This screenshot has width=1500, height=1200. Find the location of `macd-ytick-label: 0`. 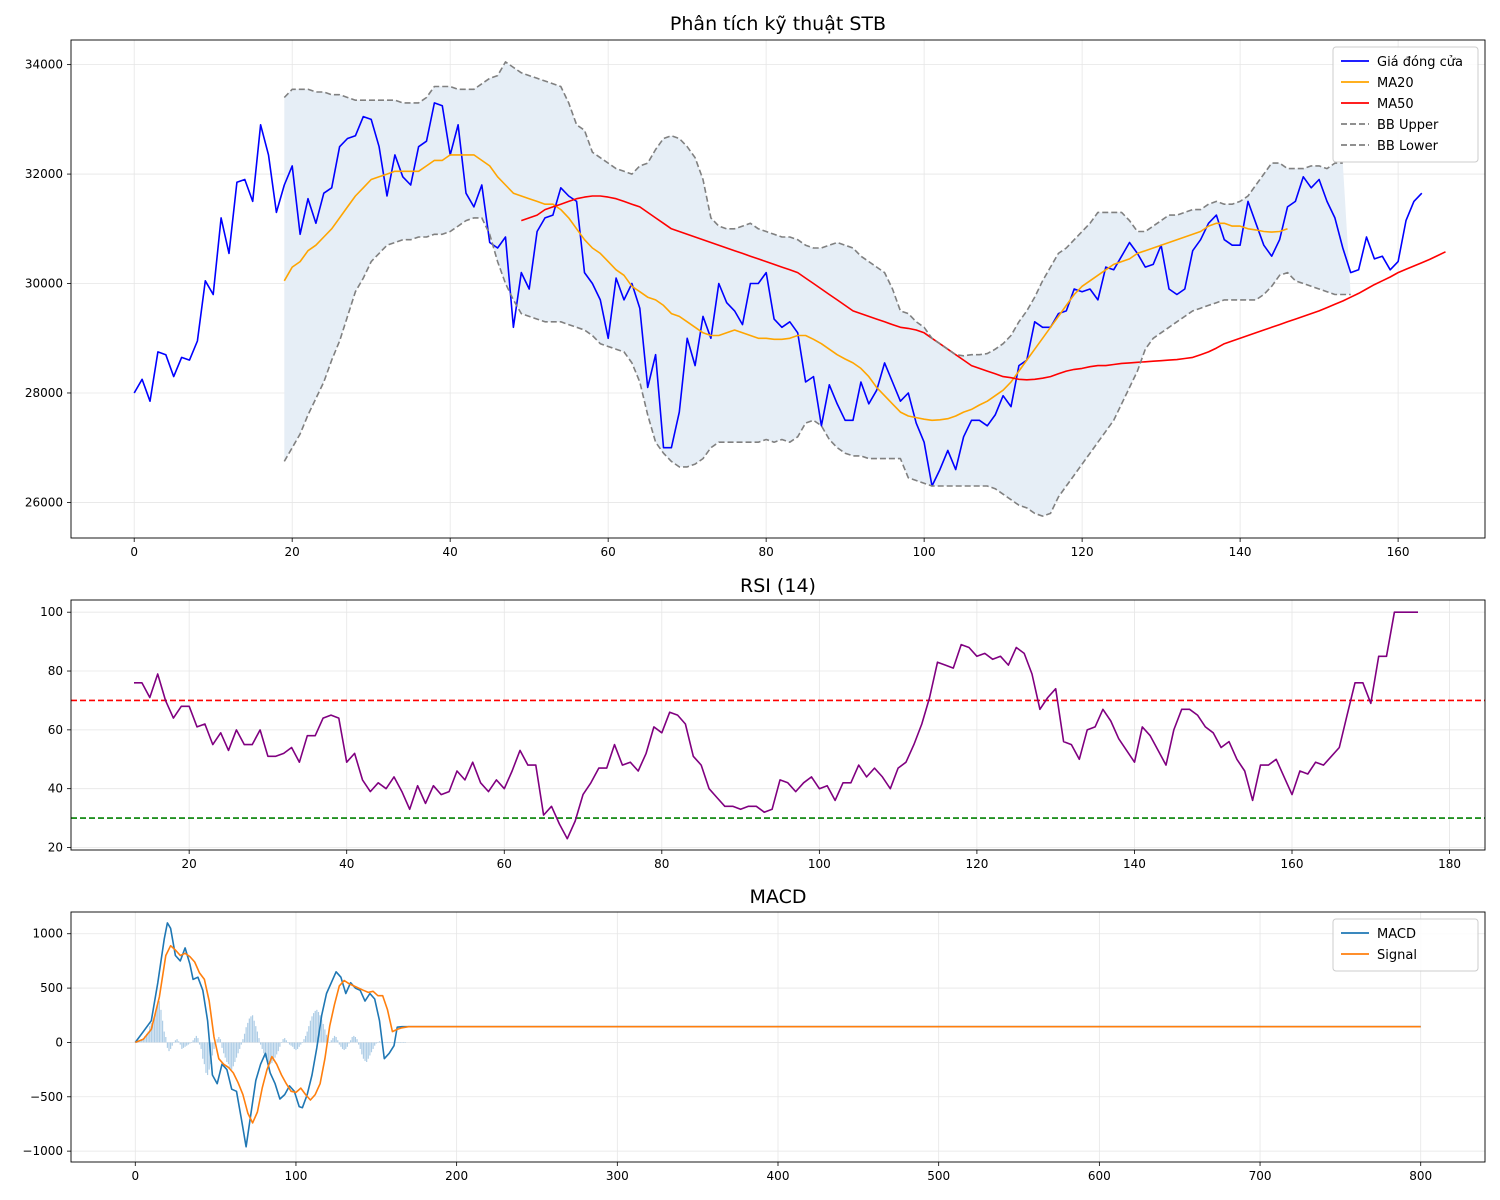

macd-ytick-label: 0 is located at coordinates (59, 1042).